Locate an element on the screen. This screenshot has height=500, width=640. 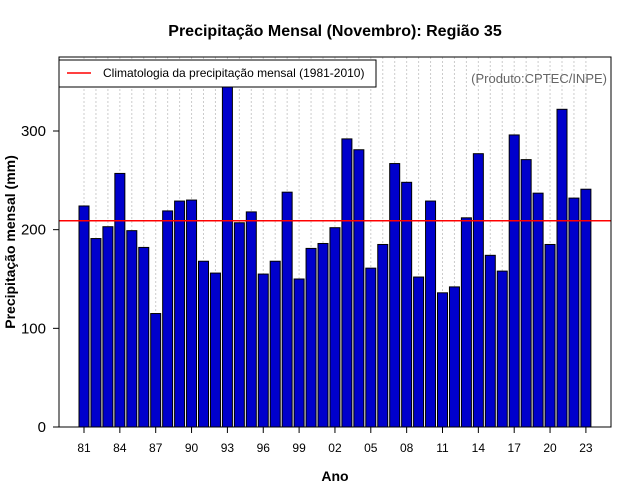
x-tick-label: 08 is located at coordinates (407, 448).